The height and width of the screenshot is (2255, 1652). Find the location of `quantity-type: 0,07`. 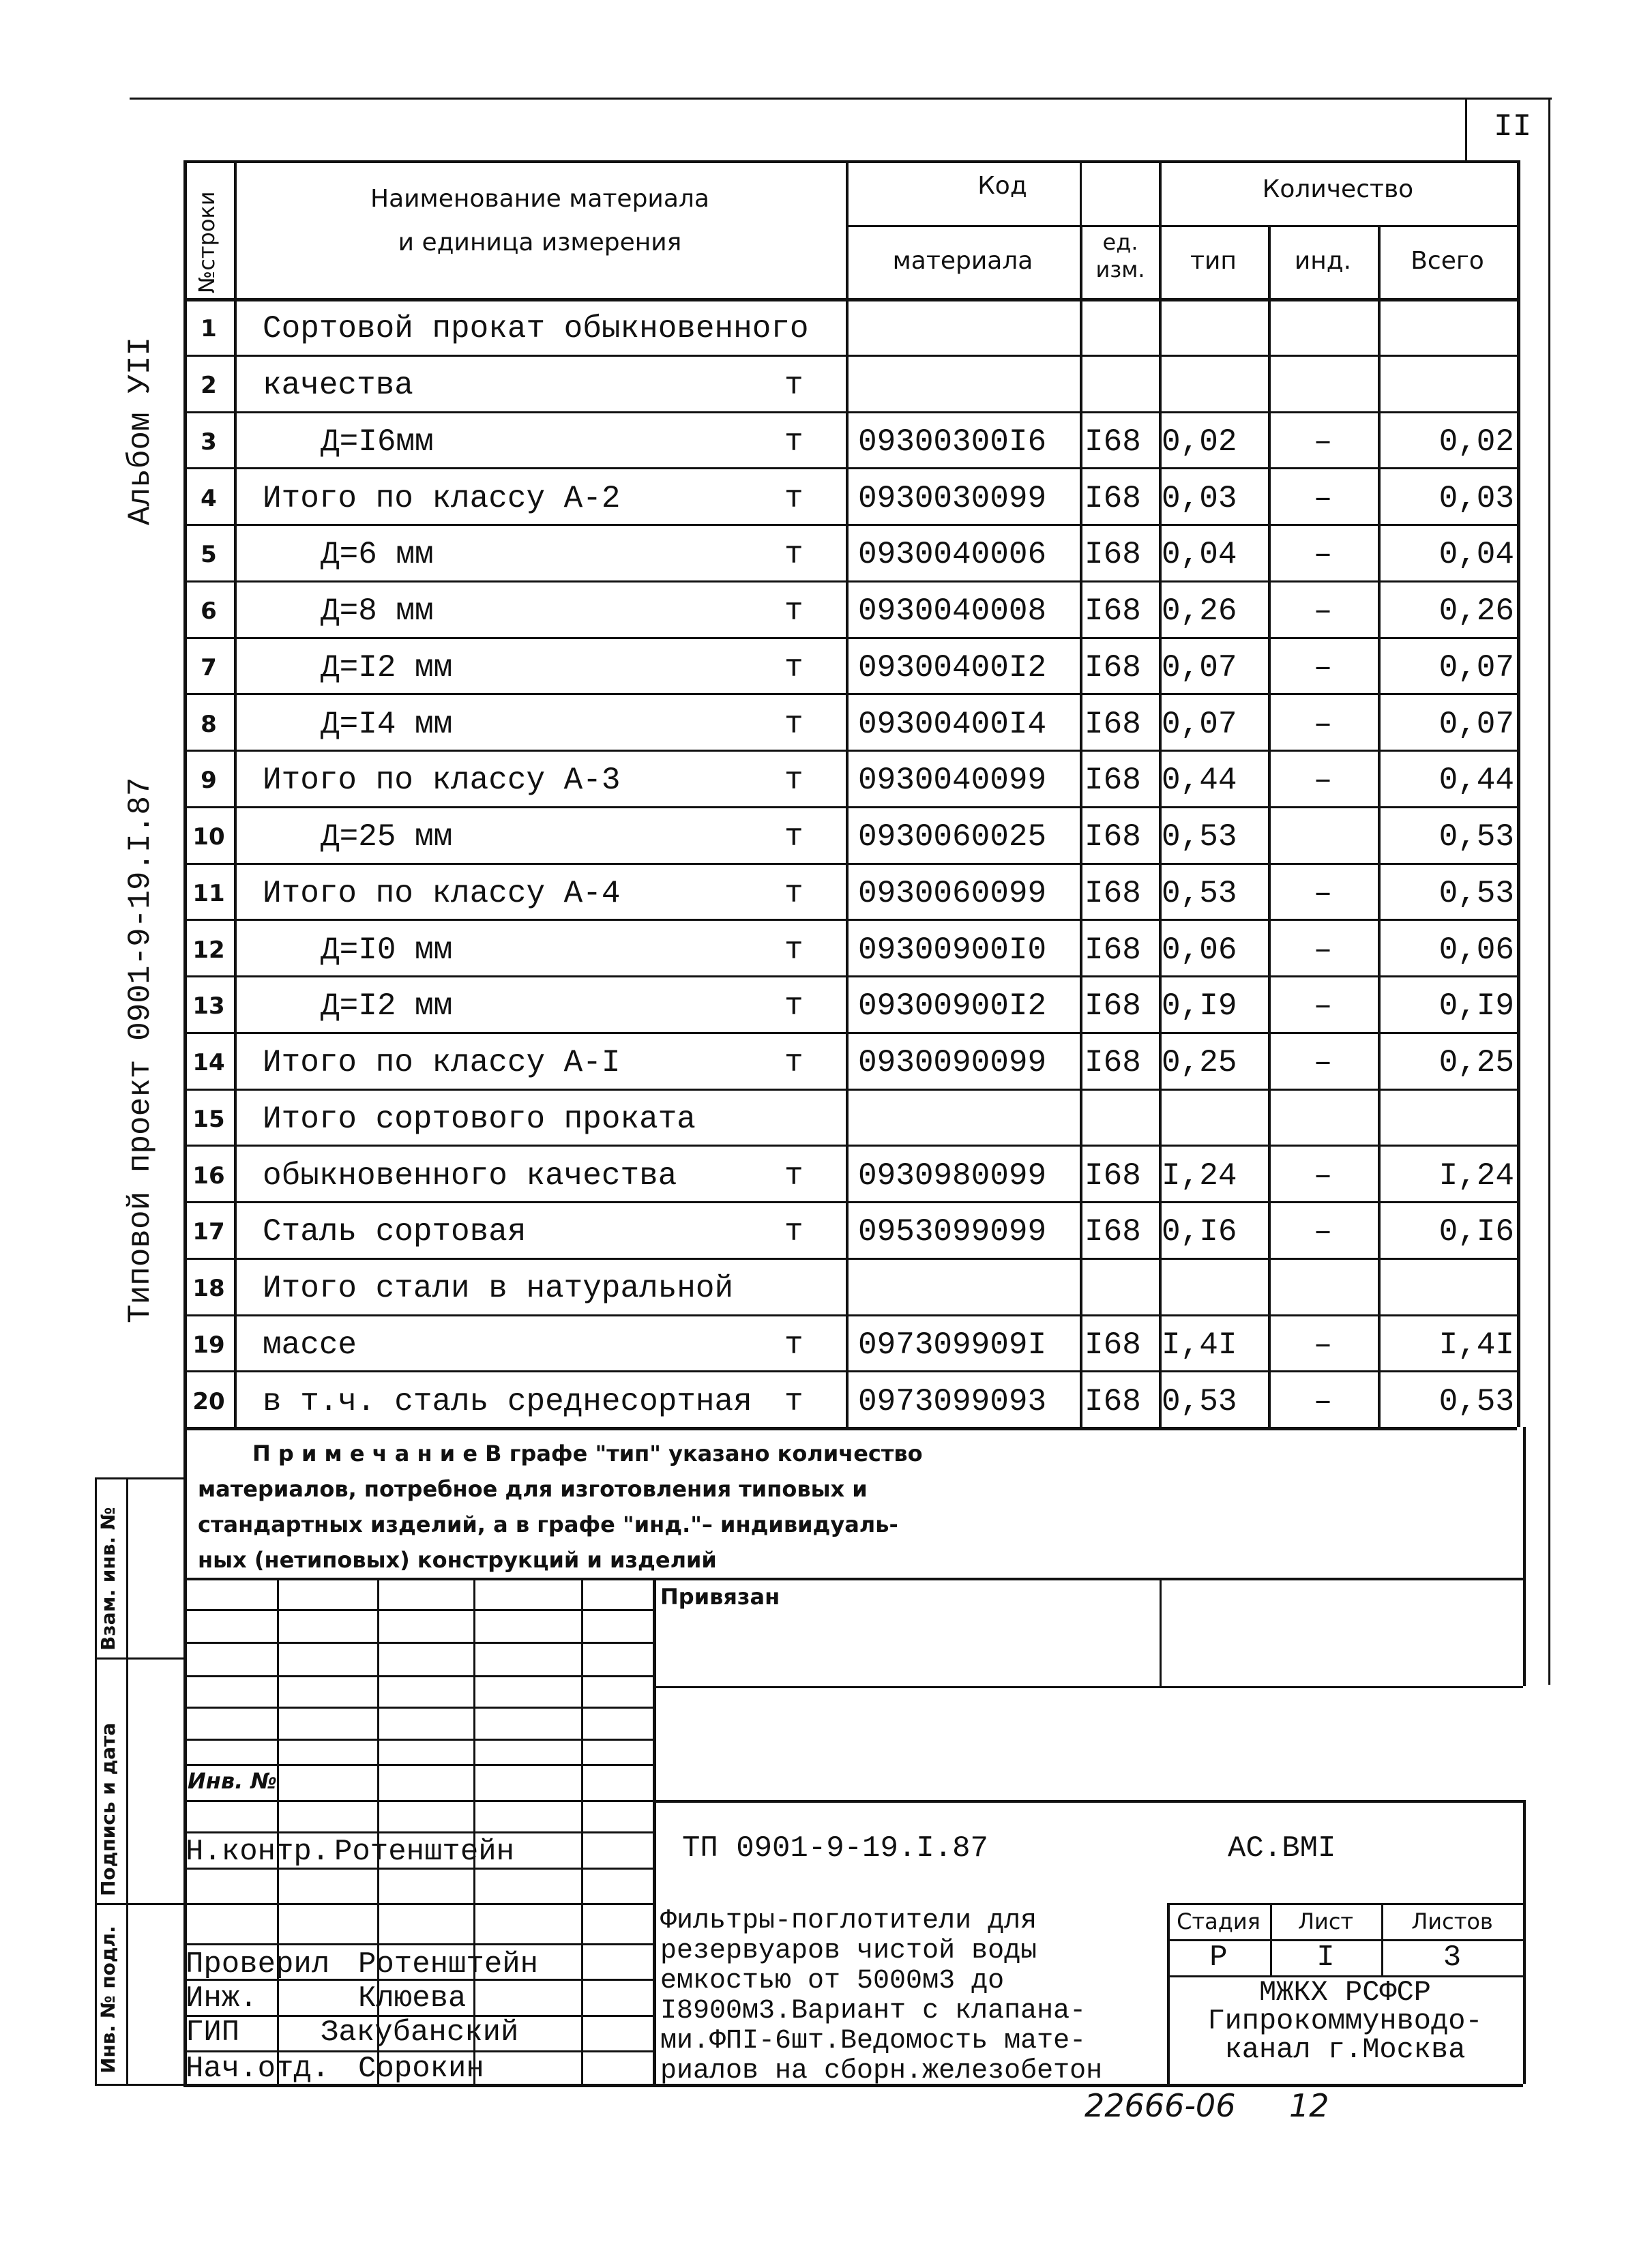

quantity-type: 0,07 is located at coordinates (1200, 724).